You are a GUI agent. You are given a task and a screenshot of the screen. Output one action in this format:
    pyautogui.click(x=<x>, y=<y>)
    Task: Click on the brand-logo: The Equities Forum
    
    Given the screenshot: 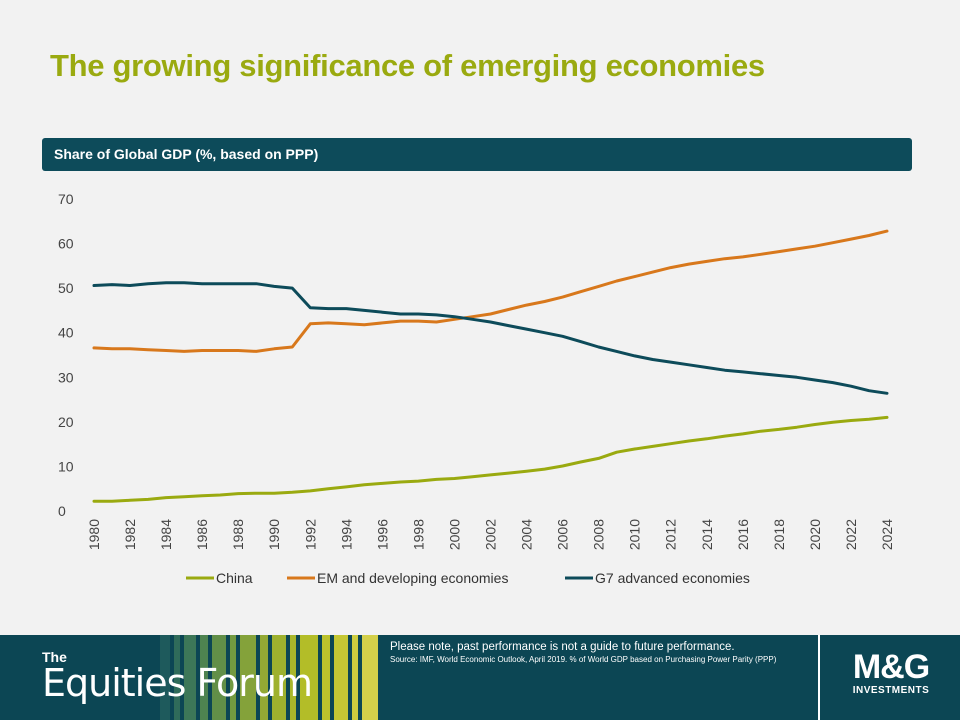 What is the action you would take?
    pyautogui.click(x=177, y=677)
    